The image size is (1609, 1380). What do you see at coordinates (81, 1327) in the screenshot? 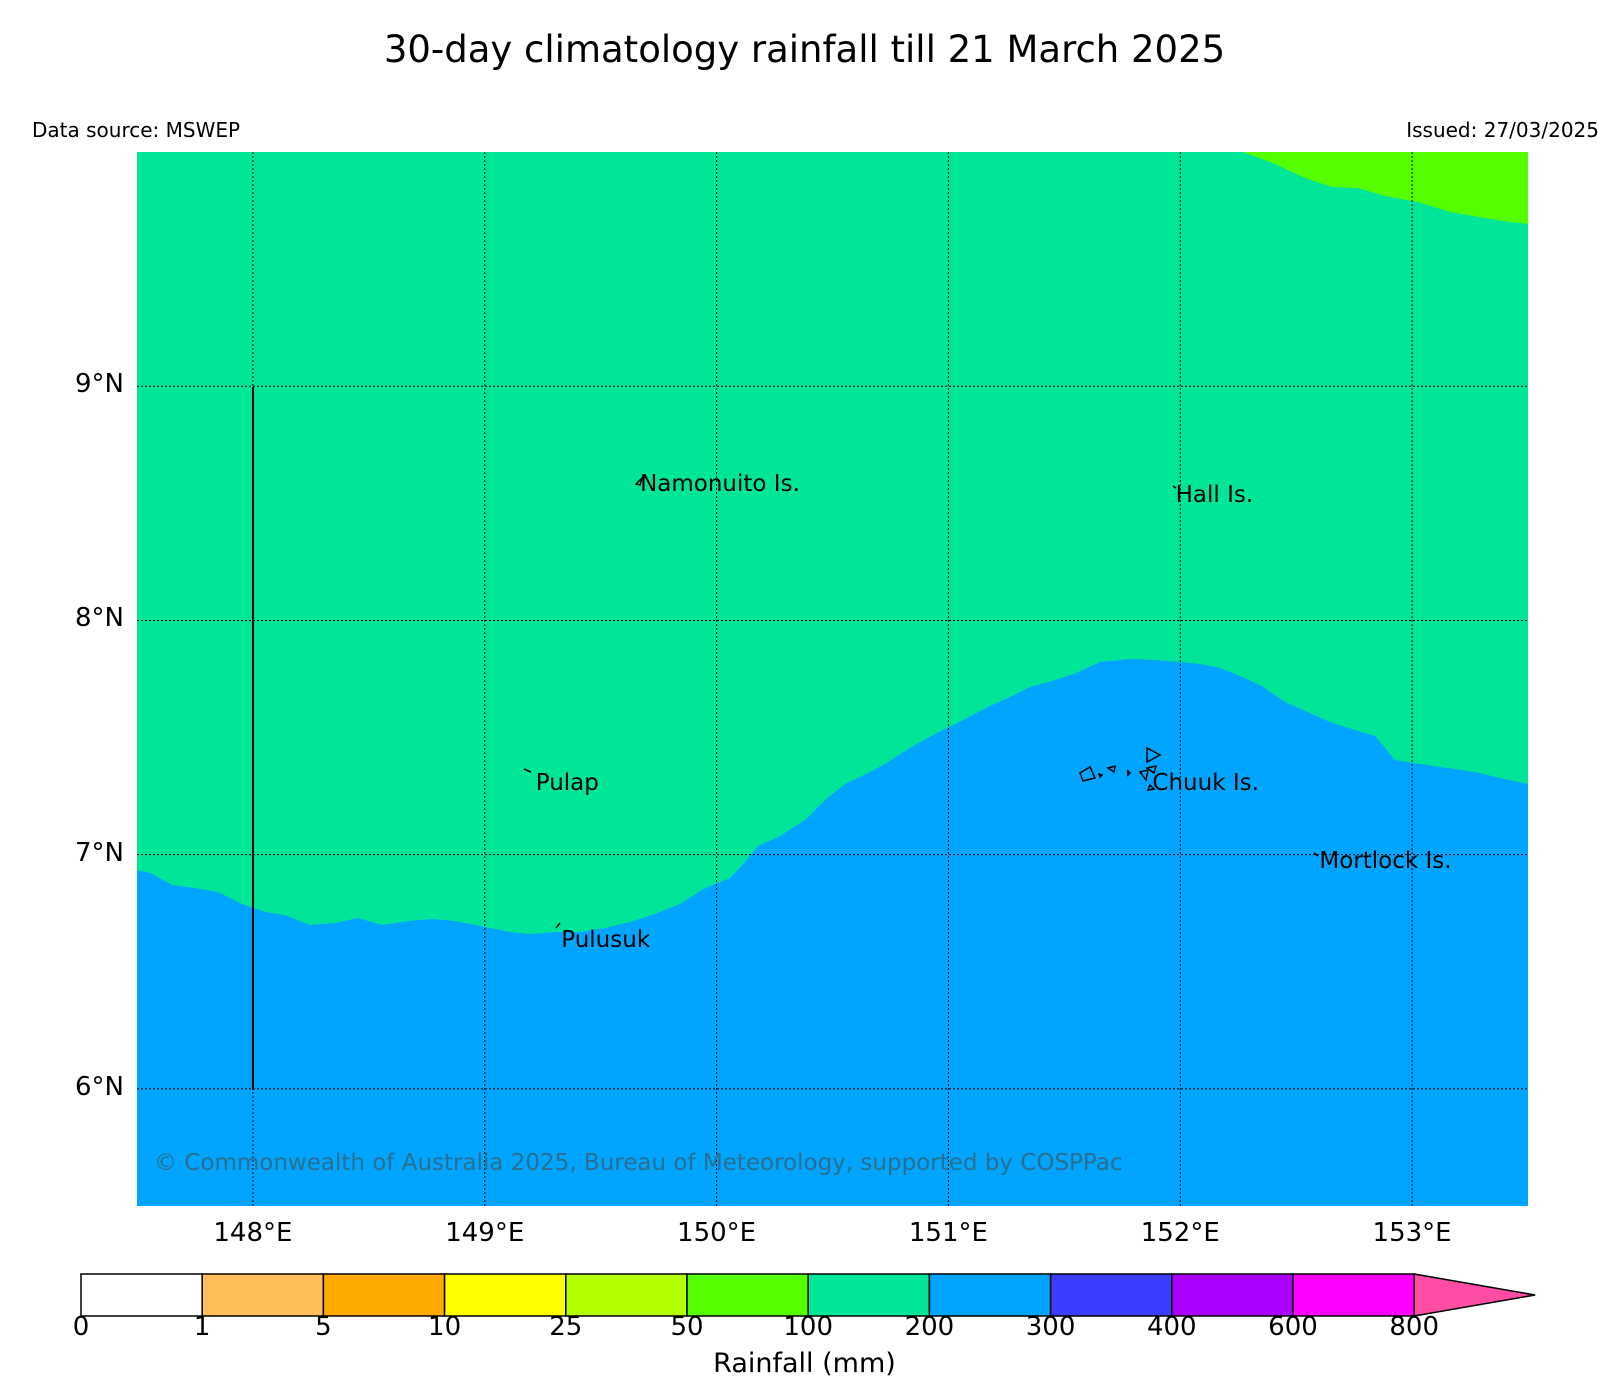
I see `colorbar-tick-label: 0` at bounding box center [81, 1327].